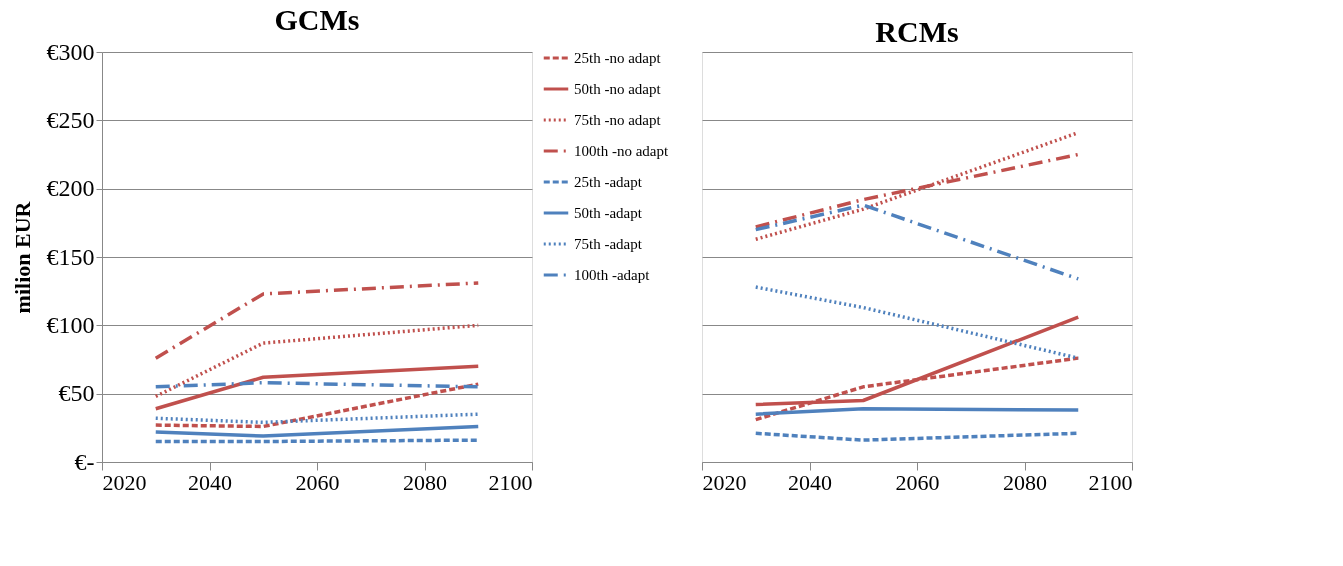  What do you see at coordinates (618, 58) in the screenshot?
I see `legend-label: 25th -no adapt` at bounding box center [618, 58].